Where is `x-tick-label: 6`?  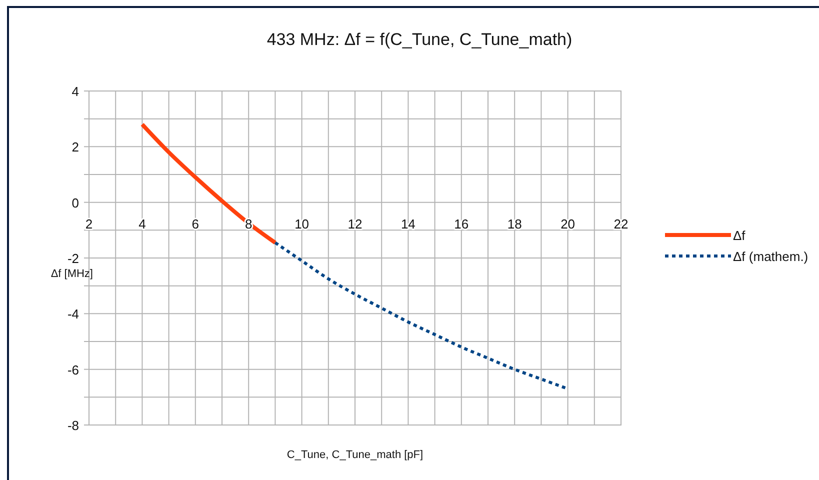 x-tick-label: 6 is located at coordinates (196, 224).